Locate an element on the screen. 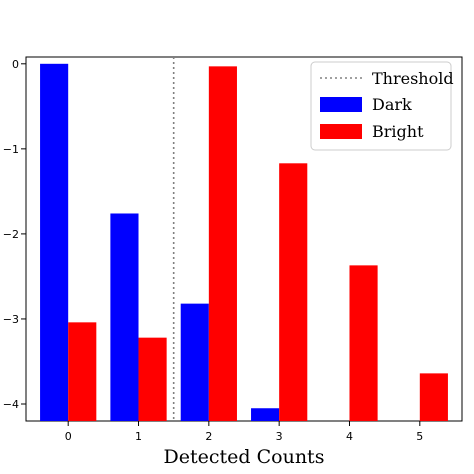 This screenshot has width=474, height=474. x-tick-label: 2 is located at coordinates (208, 436).